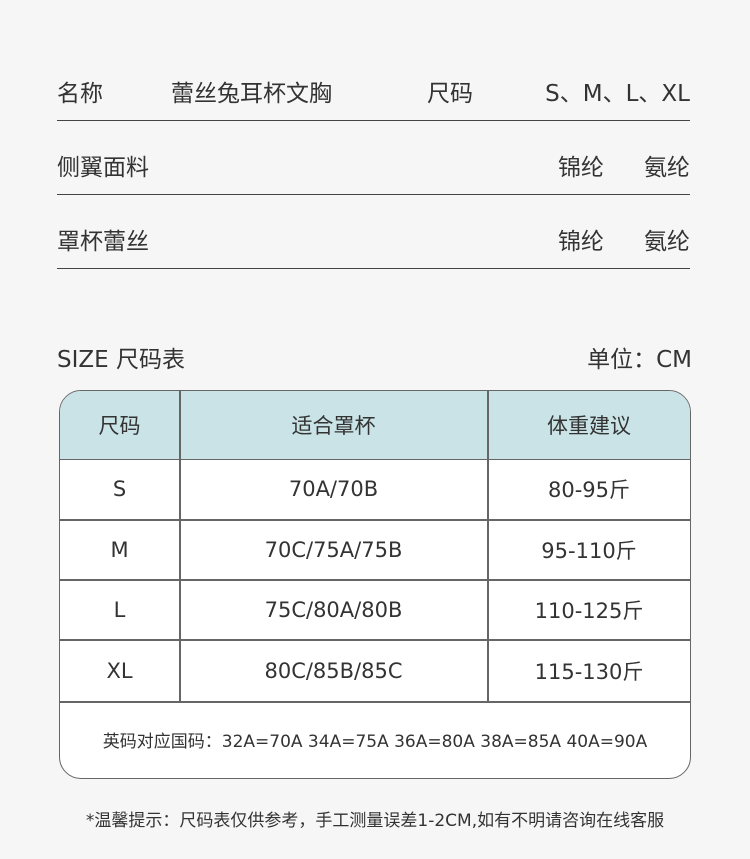  I want to click on table-header, so click(375, 425).